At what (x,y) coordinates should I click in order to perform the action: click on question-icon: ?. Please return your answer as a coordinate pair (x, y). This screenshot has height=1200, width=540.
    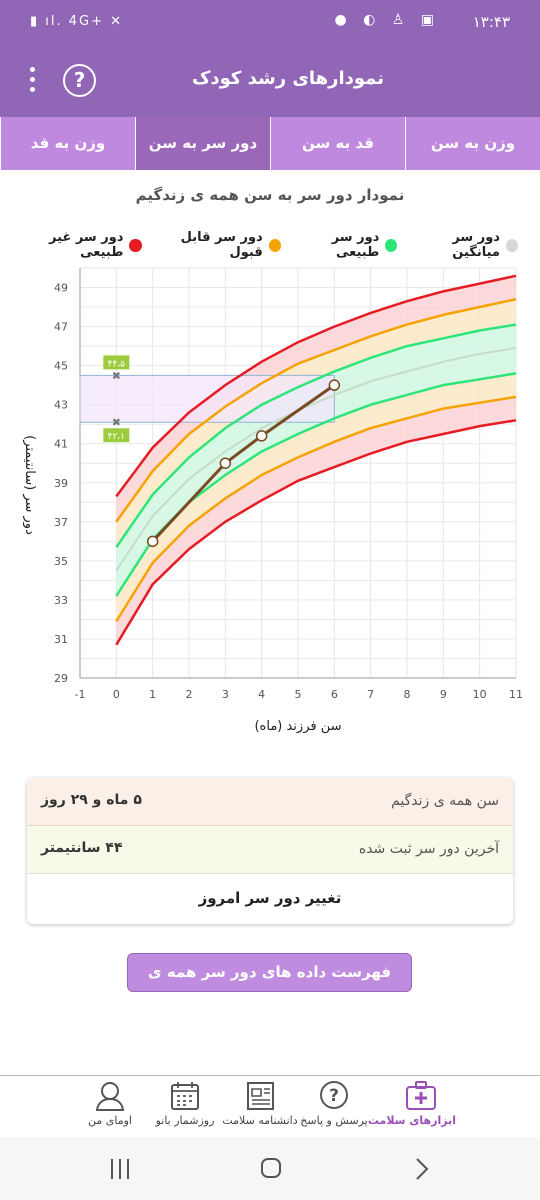
    Looking at the image, I should click on (334, 1095).